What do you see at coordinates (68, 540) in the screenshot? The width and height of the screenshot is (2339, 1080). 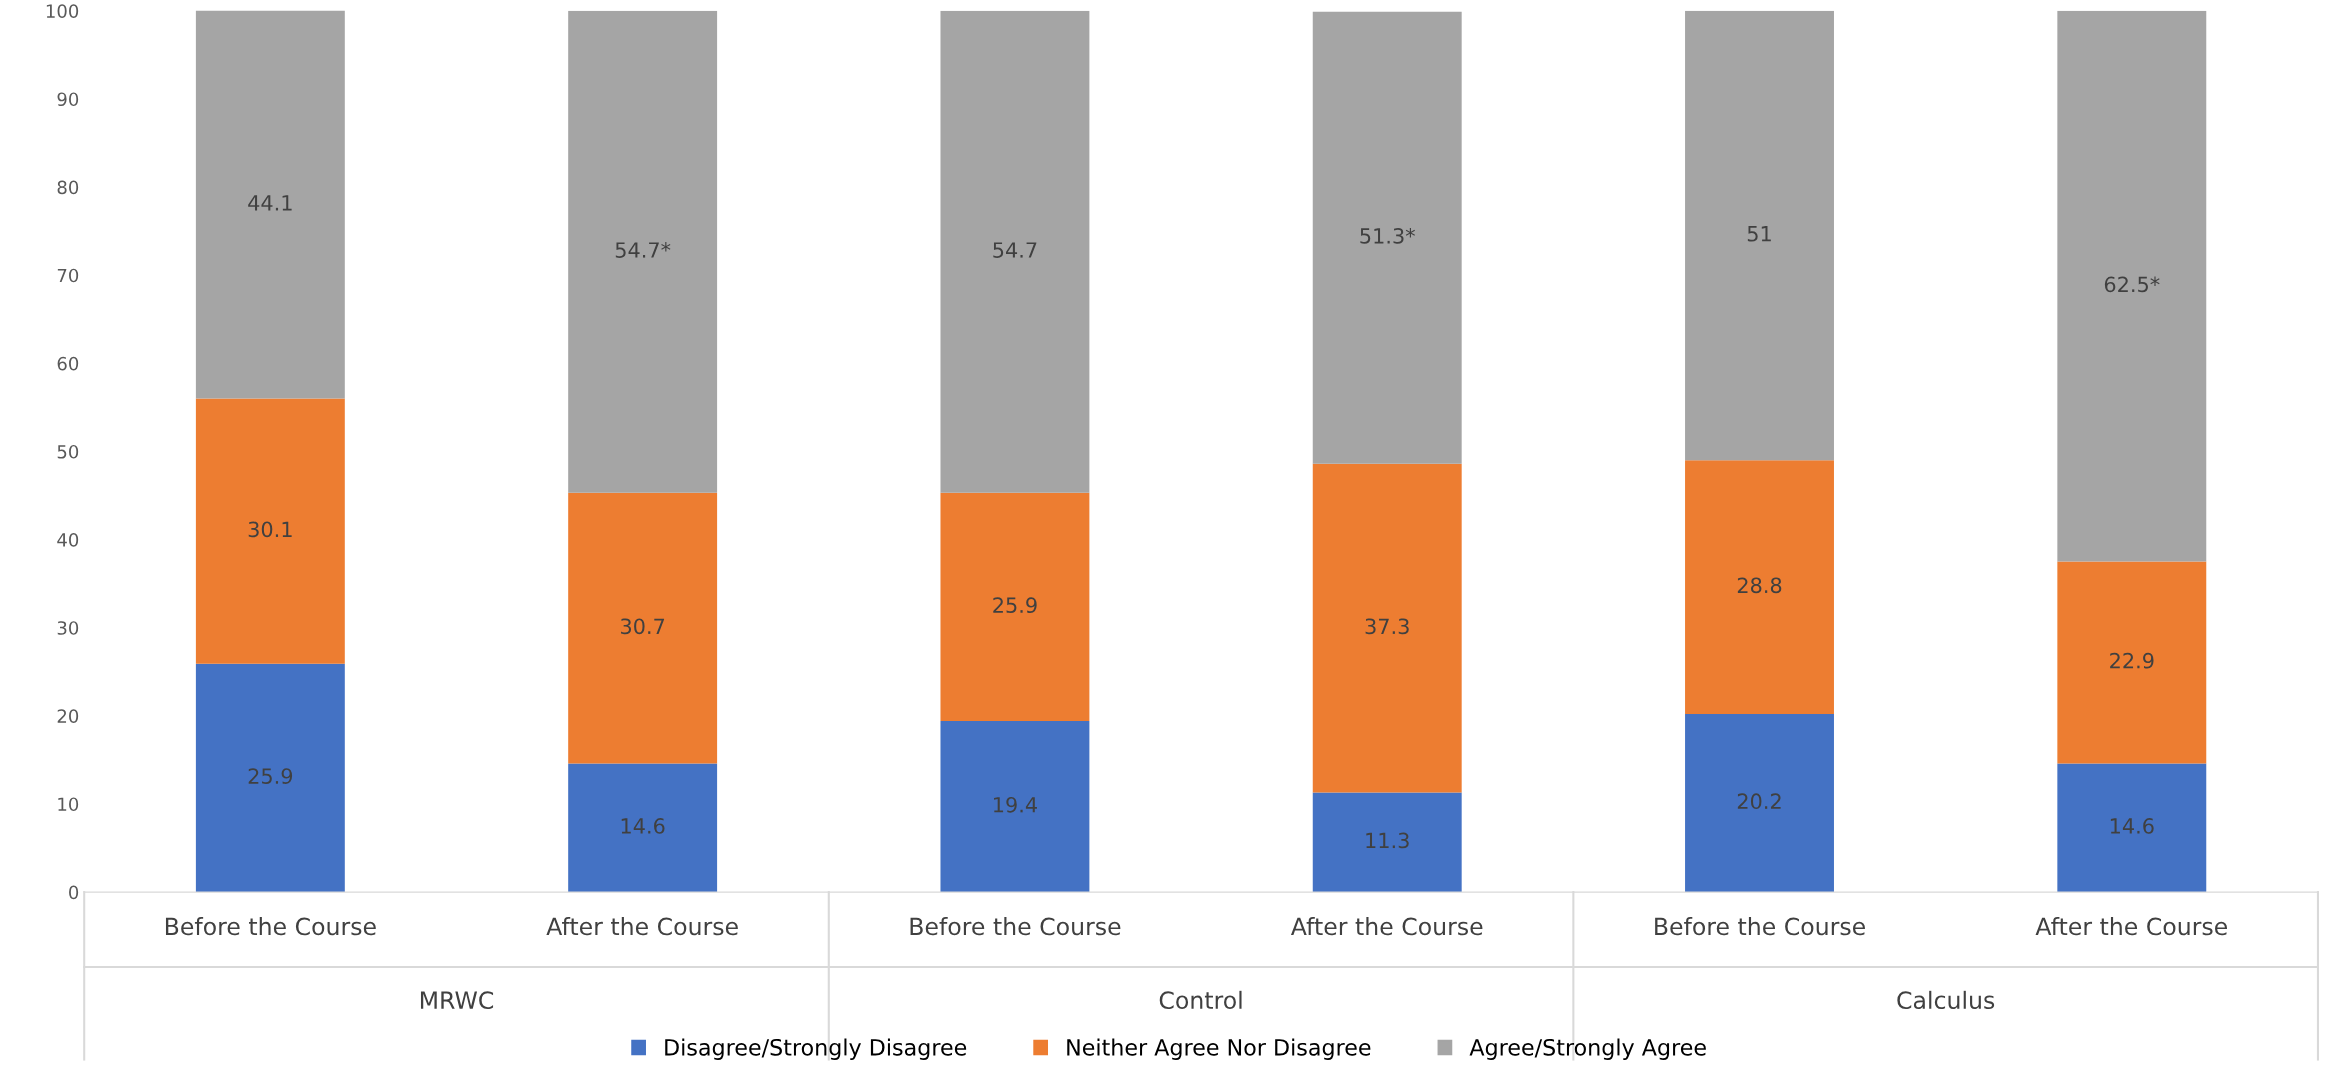 I see `y-tick-label: 40` at bounding box center [68, 540].